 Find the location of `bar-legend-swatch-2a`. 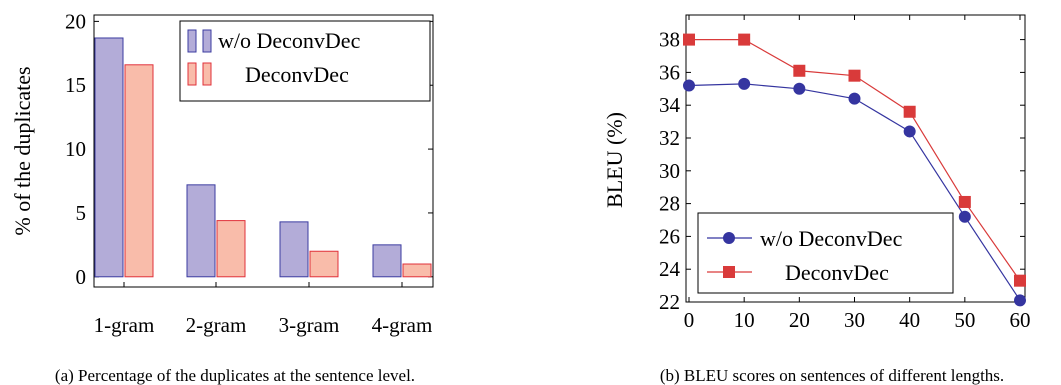

bar-legend-swatch-2a is located at coordinates (192, 74).